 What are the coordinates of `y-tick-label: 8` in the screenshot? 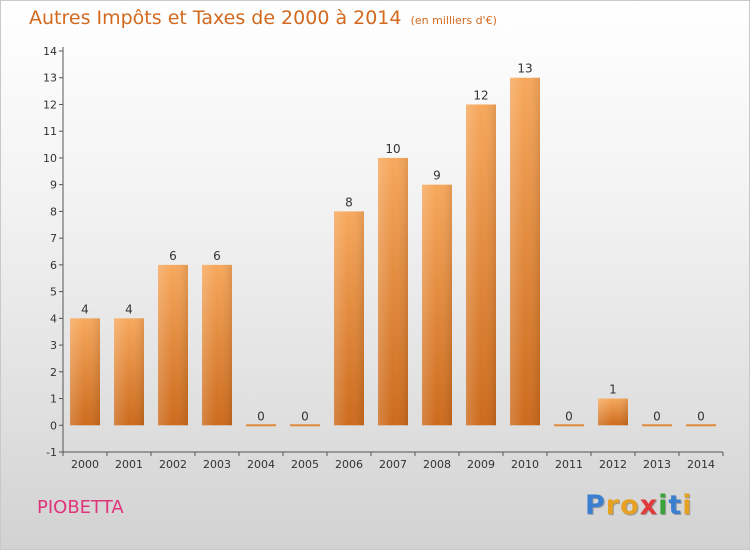 It's located at (53, 211).